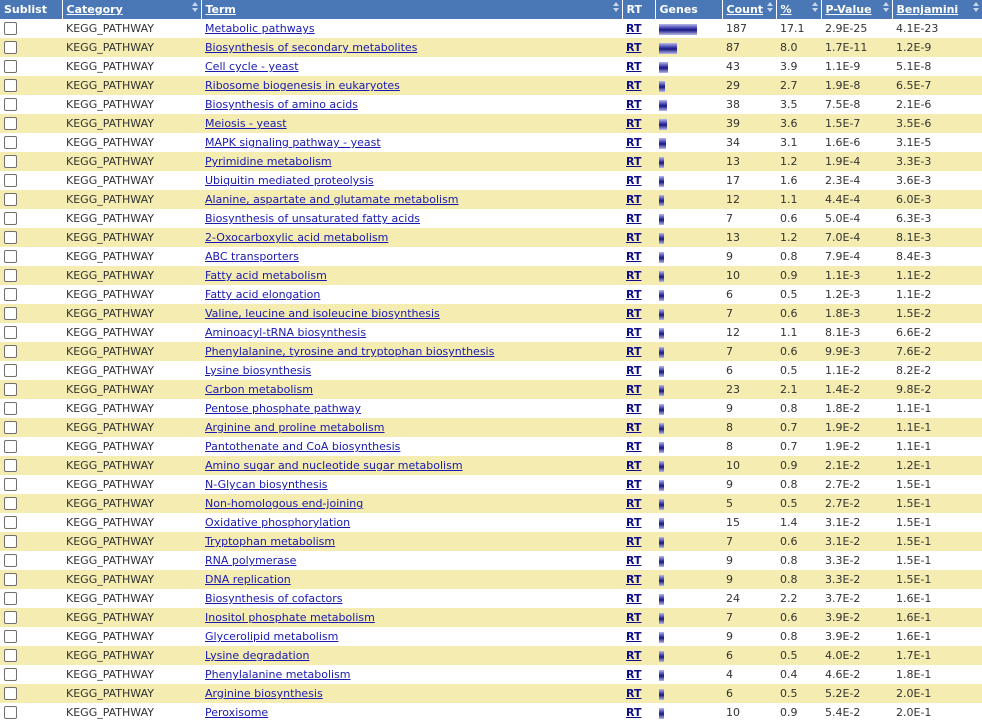 The height and width of the screenshot is (722, 982). I want to click on term-link: Peroxisome, so click(237, 712).